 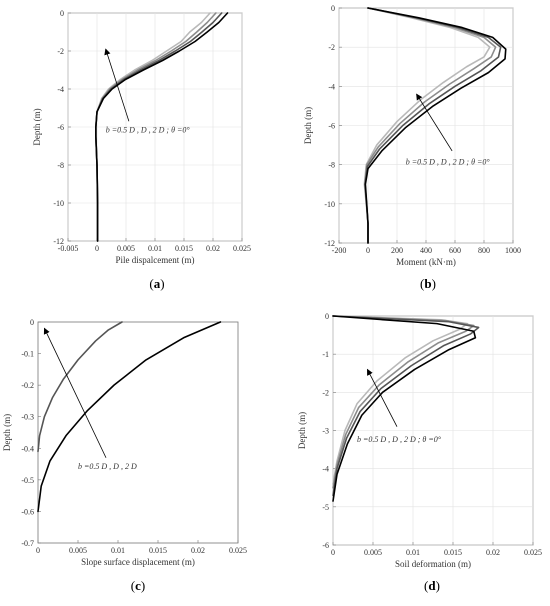 I want to click on x-tick-label: 200, so click(x=397, y=250).